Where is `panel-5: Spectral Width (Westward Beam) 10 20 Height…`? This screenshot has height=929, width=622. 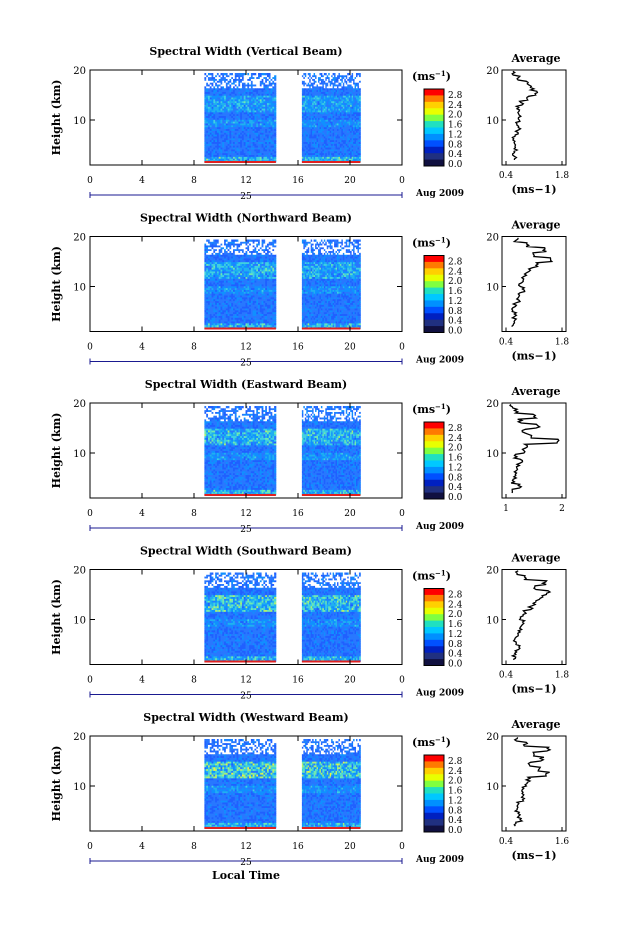 panel-5: Spectral Width (Westward Beam) 10 20 Height… is located at coordinates (309, 789).